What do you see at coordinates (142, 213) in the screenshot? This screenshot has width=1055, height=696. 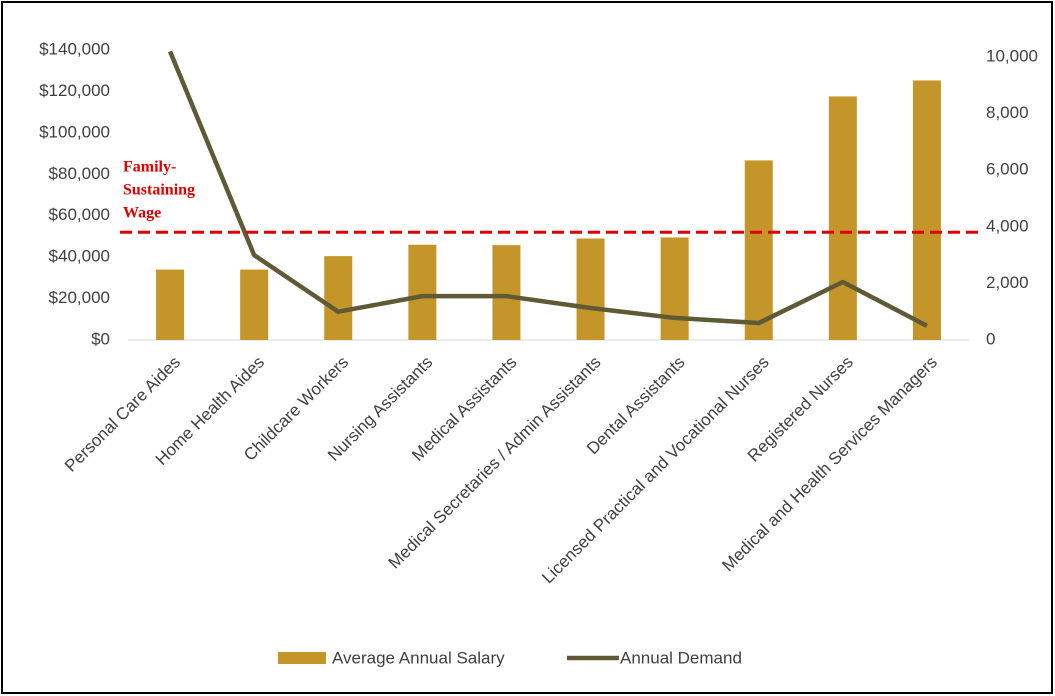 I see `reference-label: Wage` at bounding box center [142, 213].